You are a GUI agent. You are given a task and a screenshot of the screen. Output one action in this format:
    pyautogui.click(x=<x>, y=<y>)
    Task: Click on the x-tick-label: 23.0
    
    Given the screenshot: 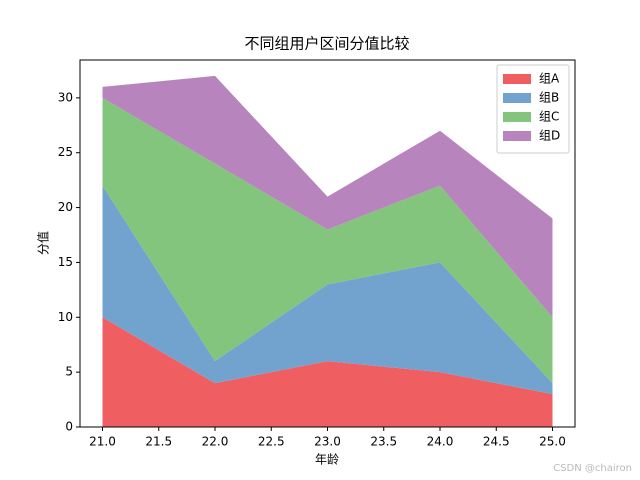 What is the action you would take?
    pyautogui.click(x=327, y=442)
    